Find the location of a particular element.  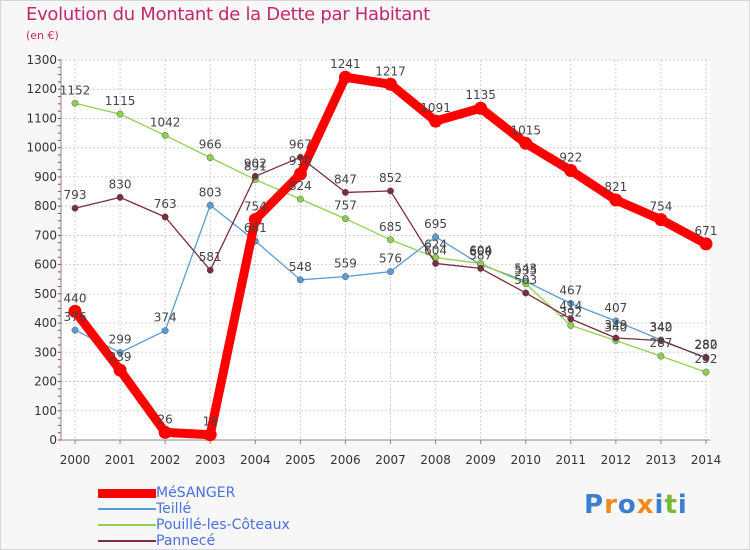

data-label: 467 is located at coordinates (570, 290).